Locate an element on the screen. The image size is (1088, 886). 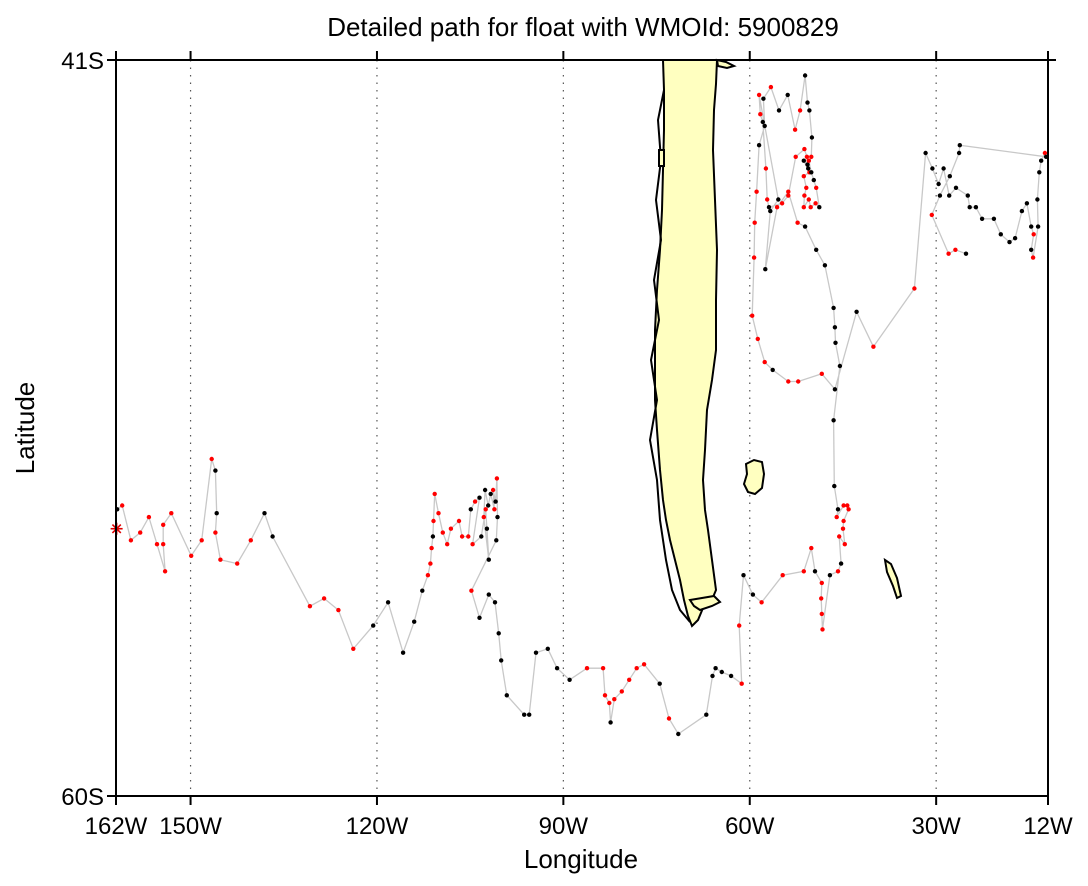
south-georgia-island is located at coordinates (893, 578).